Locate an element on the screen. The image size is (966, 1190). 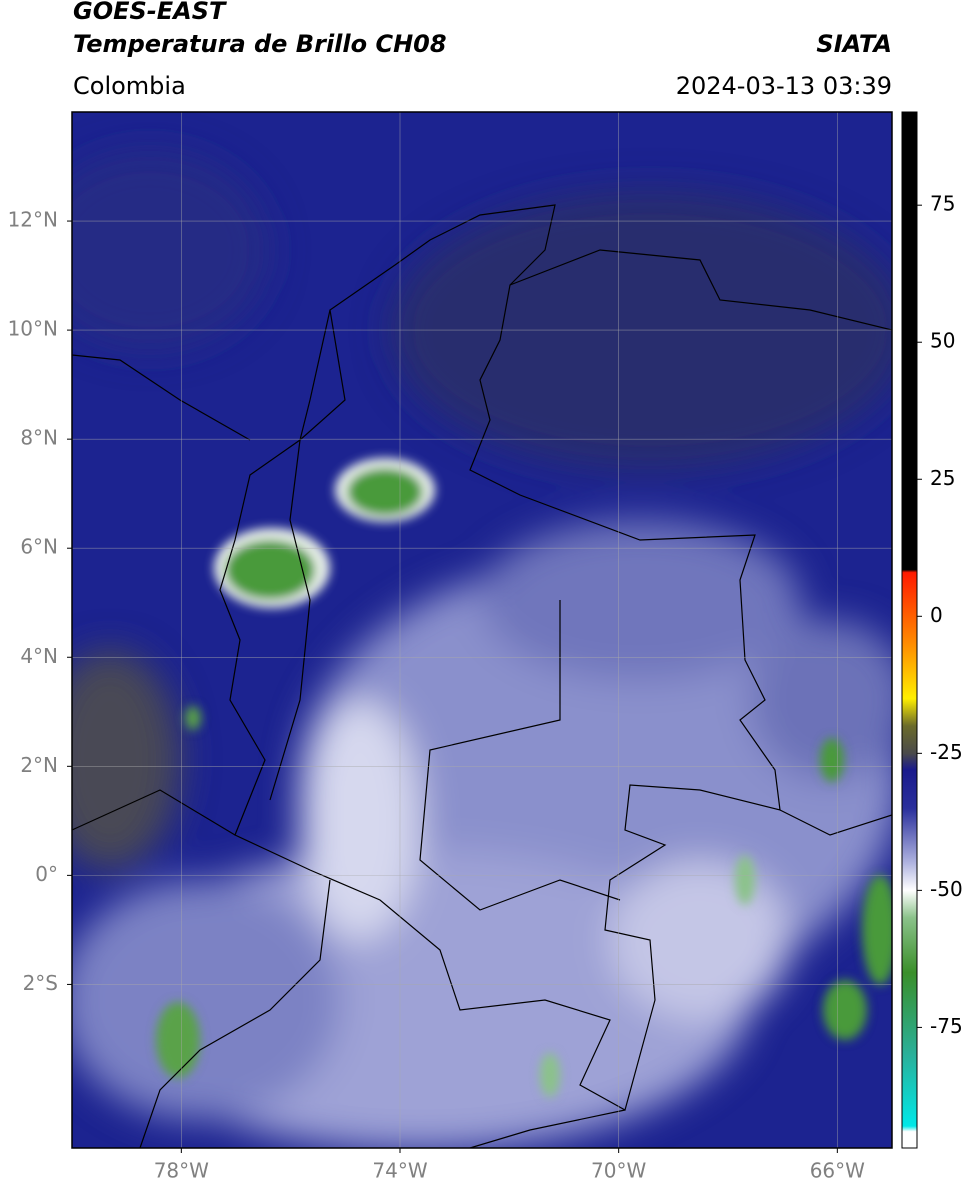
lat-tick-label: 2°N is located at coordinates (39, 765).